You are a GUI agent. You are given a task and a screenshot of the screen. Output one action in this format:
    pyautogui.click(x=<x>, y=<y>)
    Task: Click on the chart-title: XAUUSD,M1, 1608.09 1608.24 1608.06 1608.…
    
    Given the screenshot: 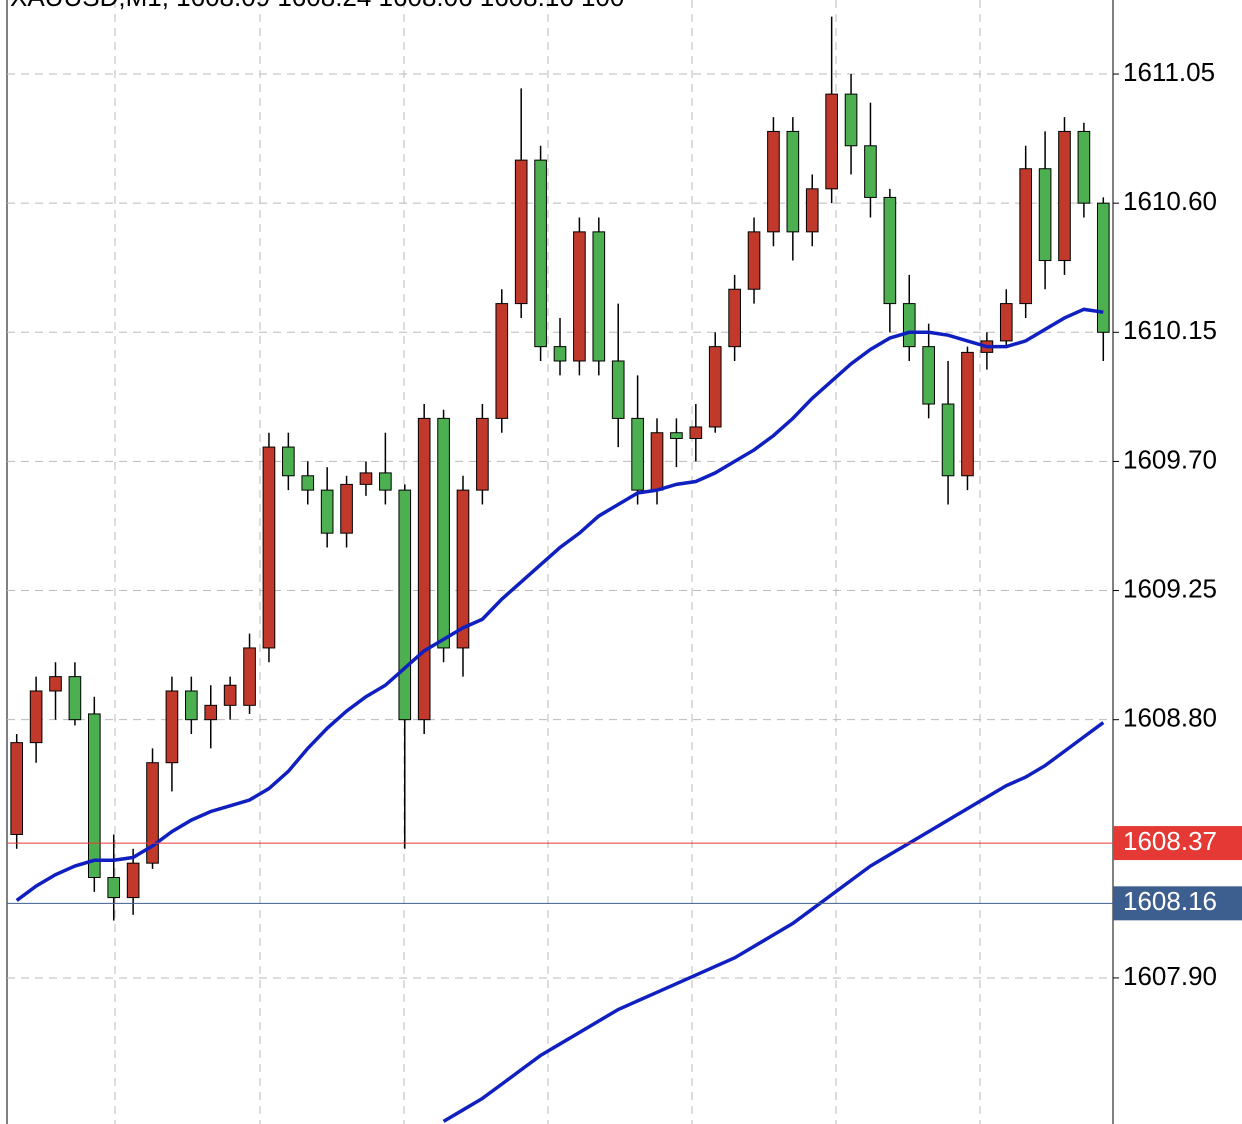 What is the action you would take?
    pyautogui.click(x=317, y=6)
    